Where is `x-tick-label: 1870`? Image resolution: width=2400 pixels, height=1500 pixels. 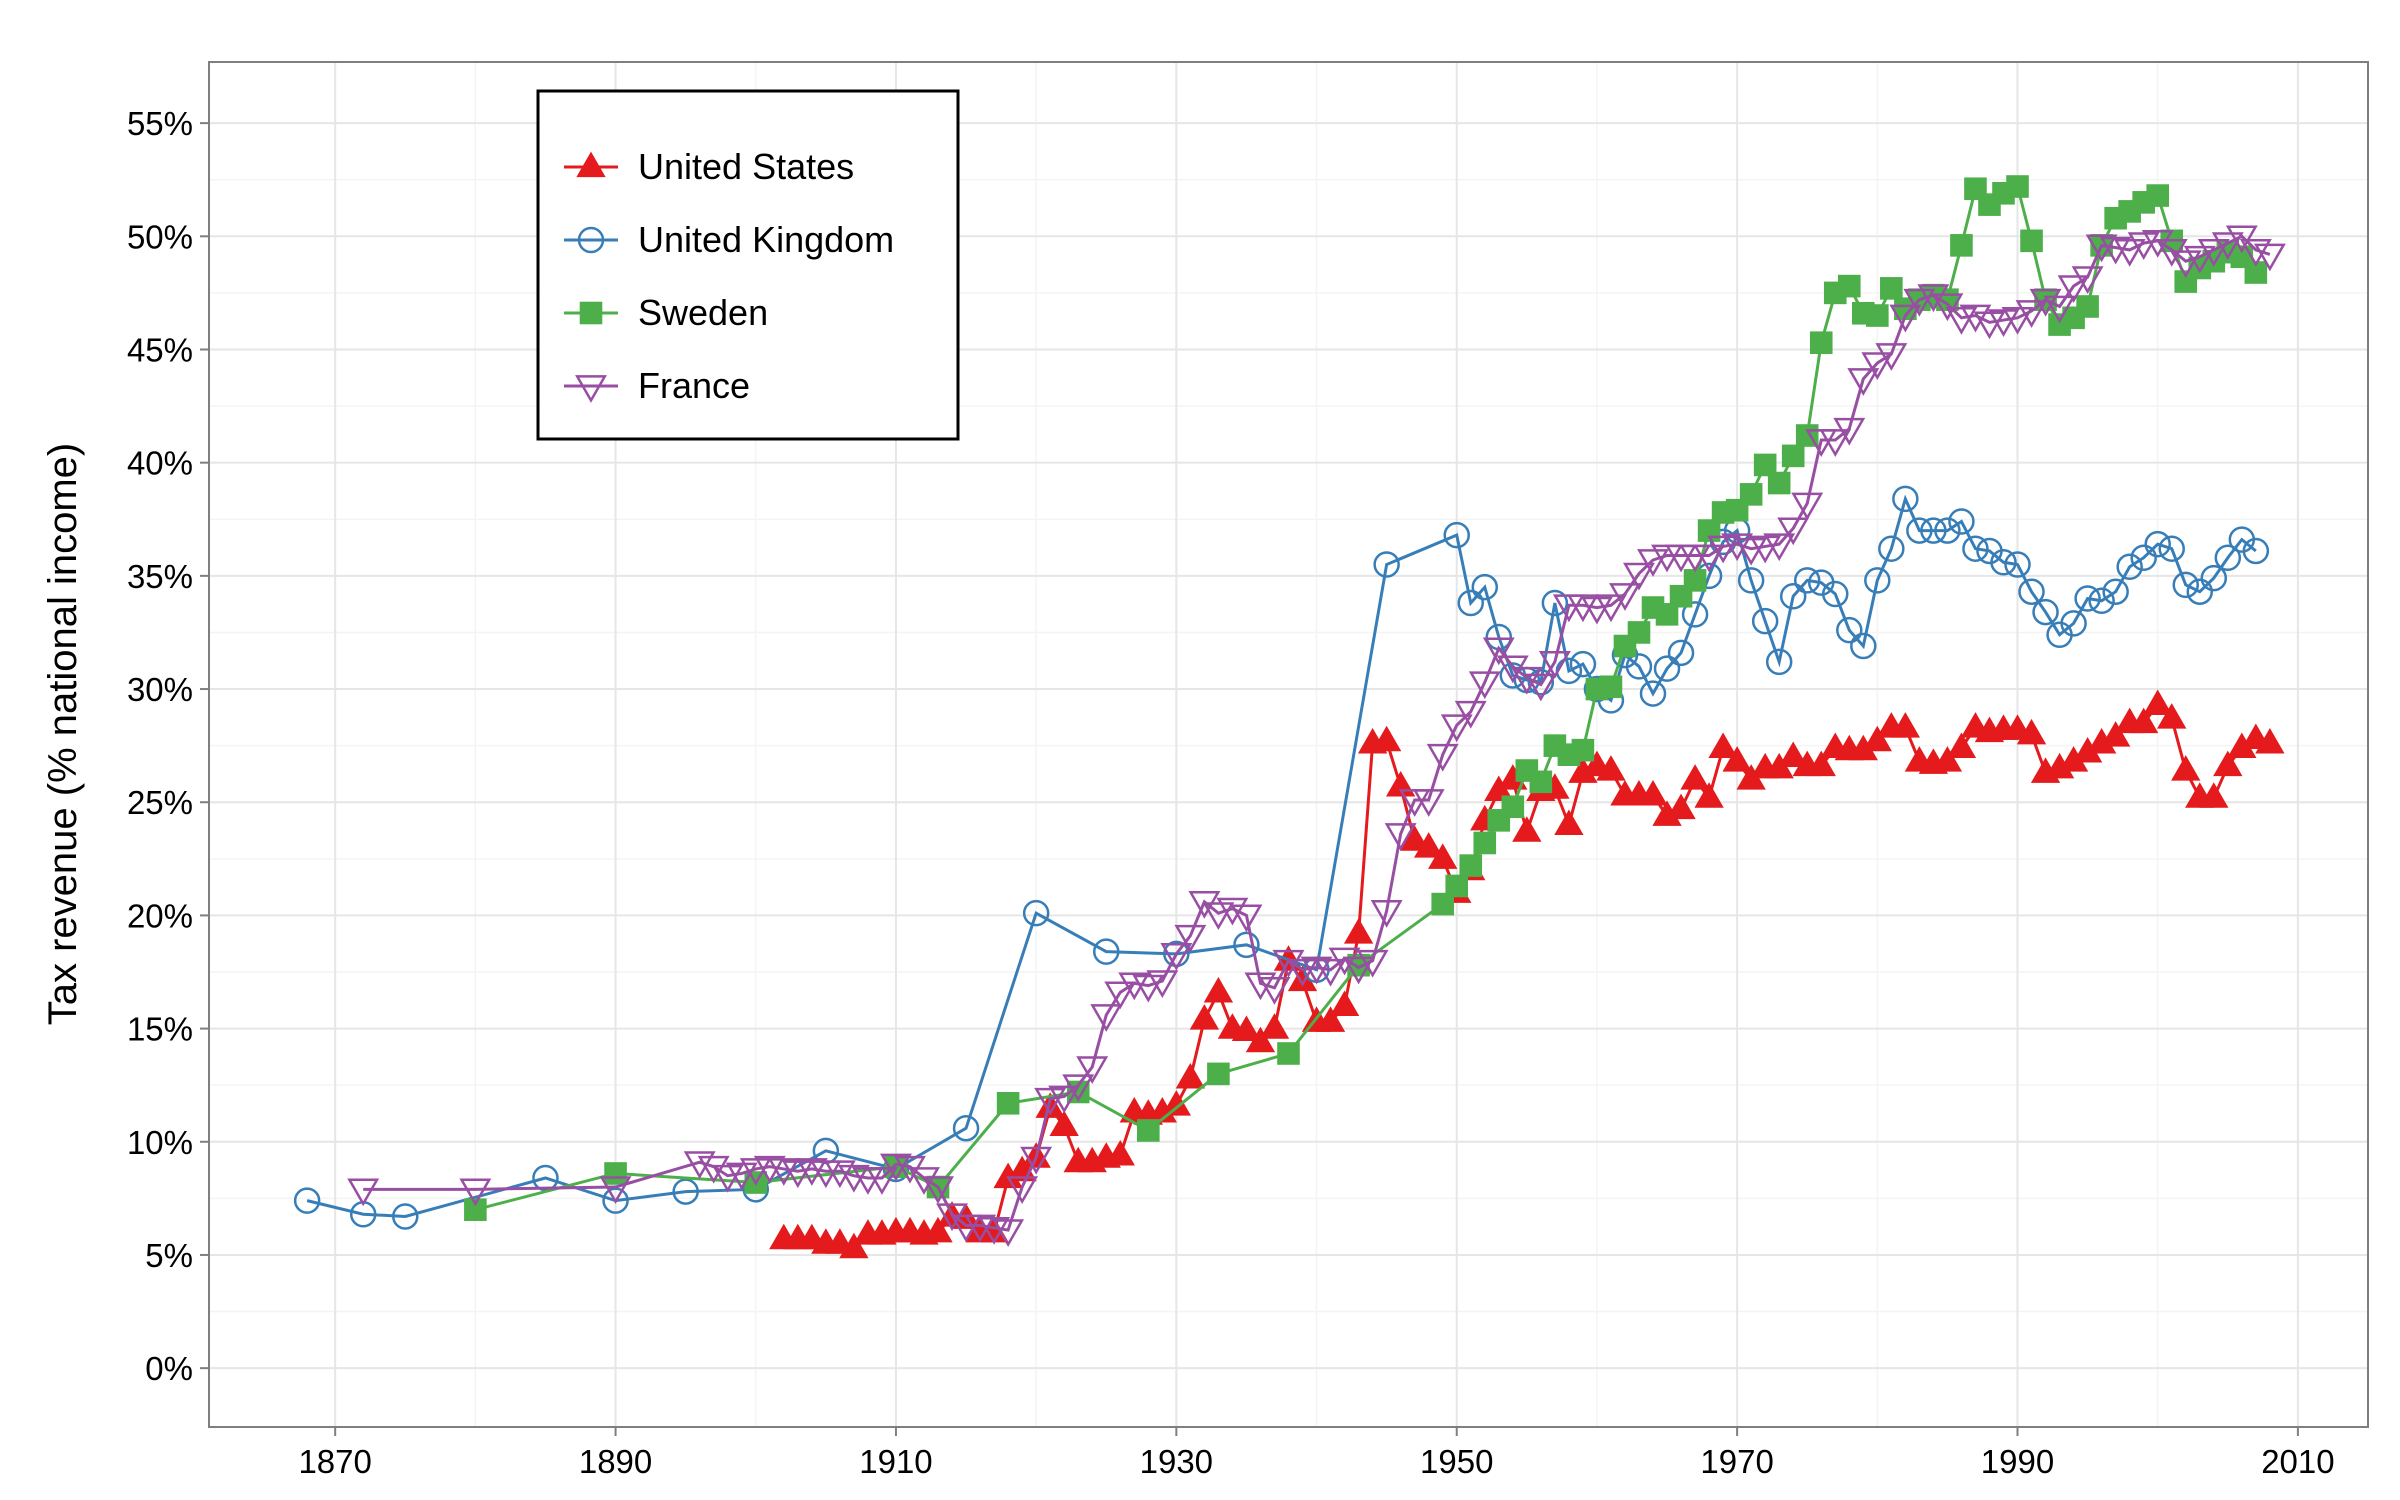 x-tick-label: 1870 is located at coordinates (334, 1461).